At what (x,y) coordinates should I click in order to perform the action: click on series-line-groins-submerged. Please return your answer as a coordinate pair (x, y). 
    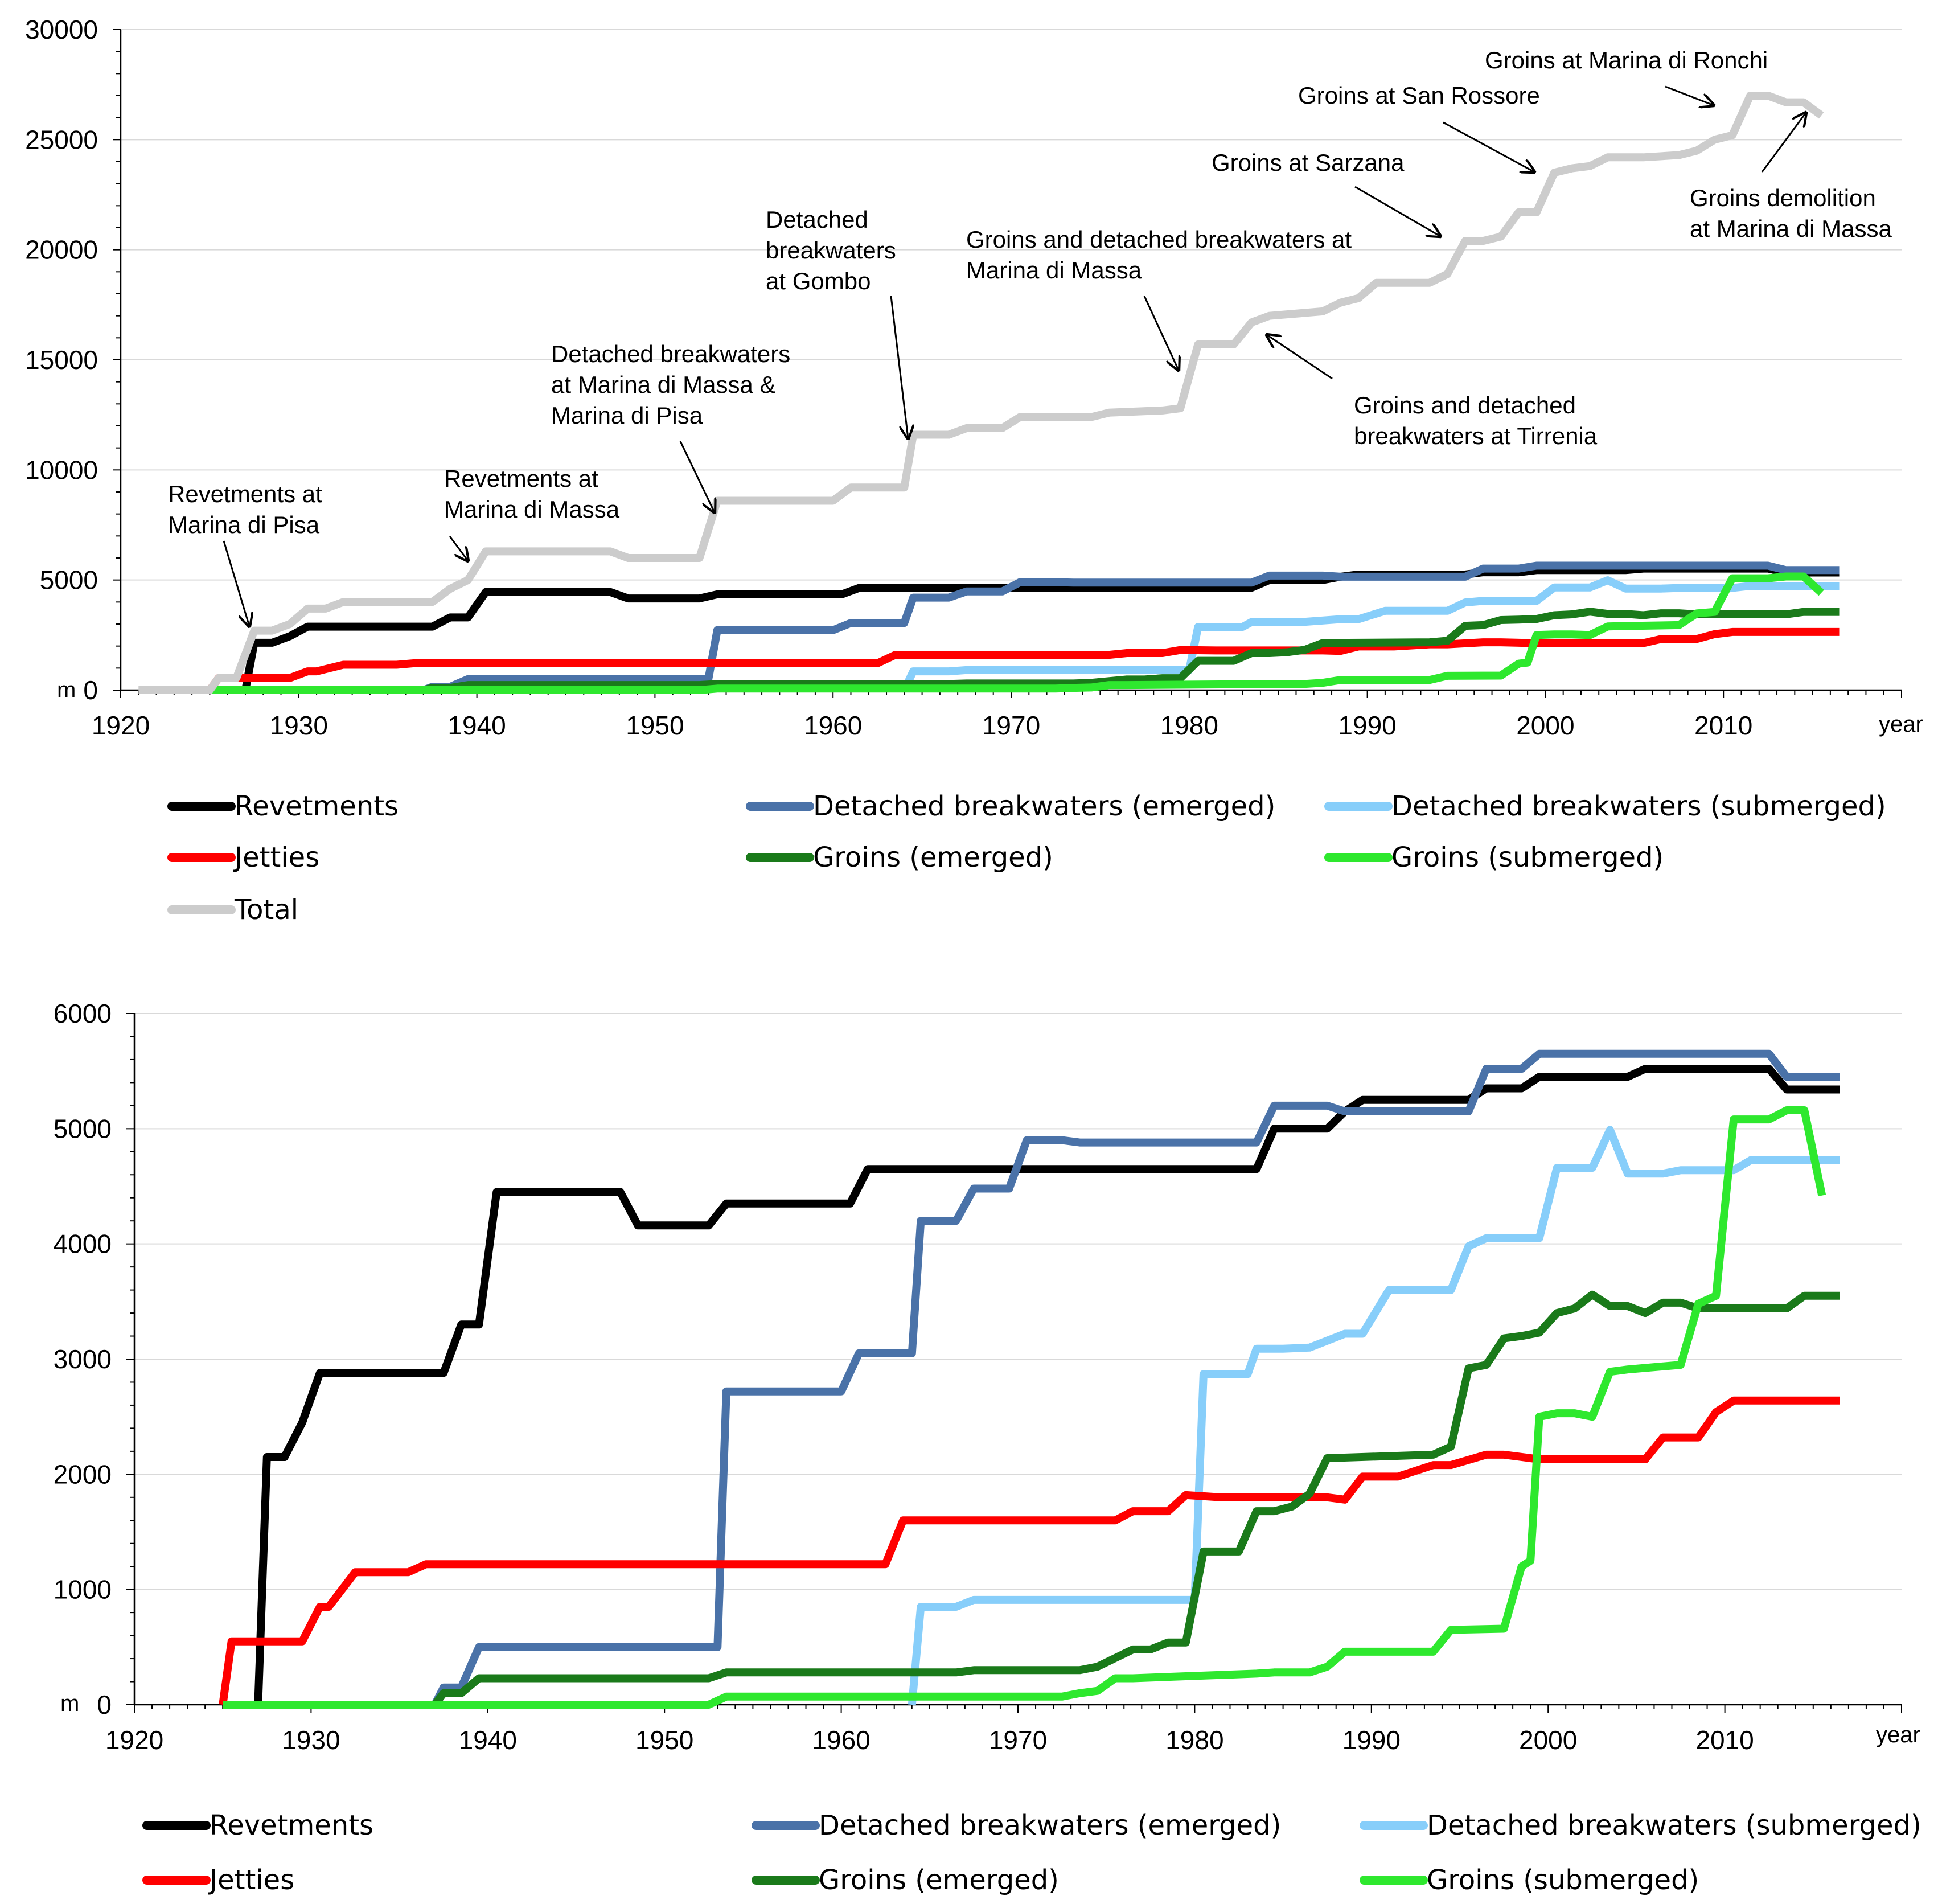
    Looking at the image, I should click on (1017, 633).